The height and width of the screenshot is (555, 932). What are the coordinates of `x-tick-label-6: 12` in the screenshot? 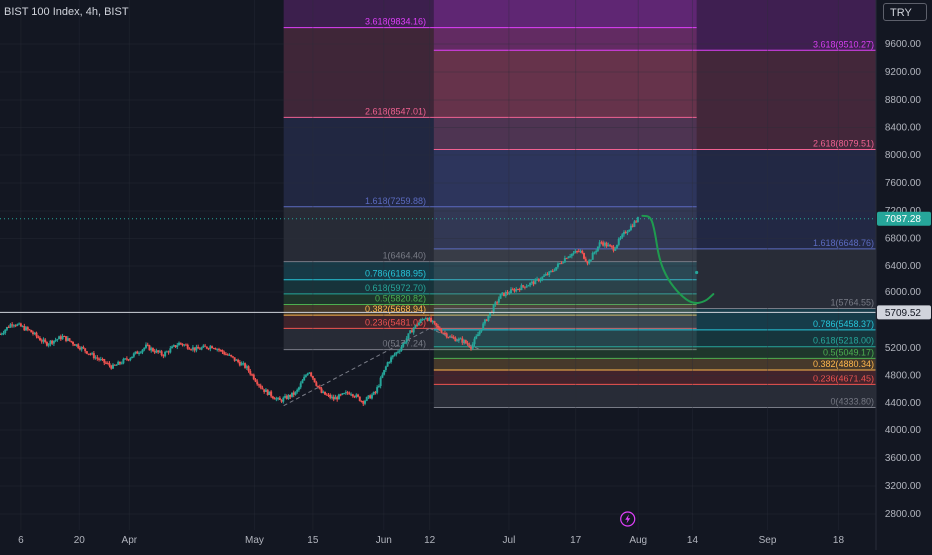 It's located at (430, 540).